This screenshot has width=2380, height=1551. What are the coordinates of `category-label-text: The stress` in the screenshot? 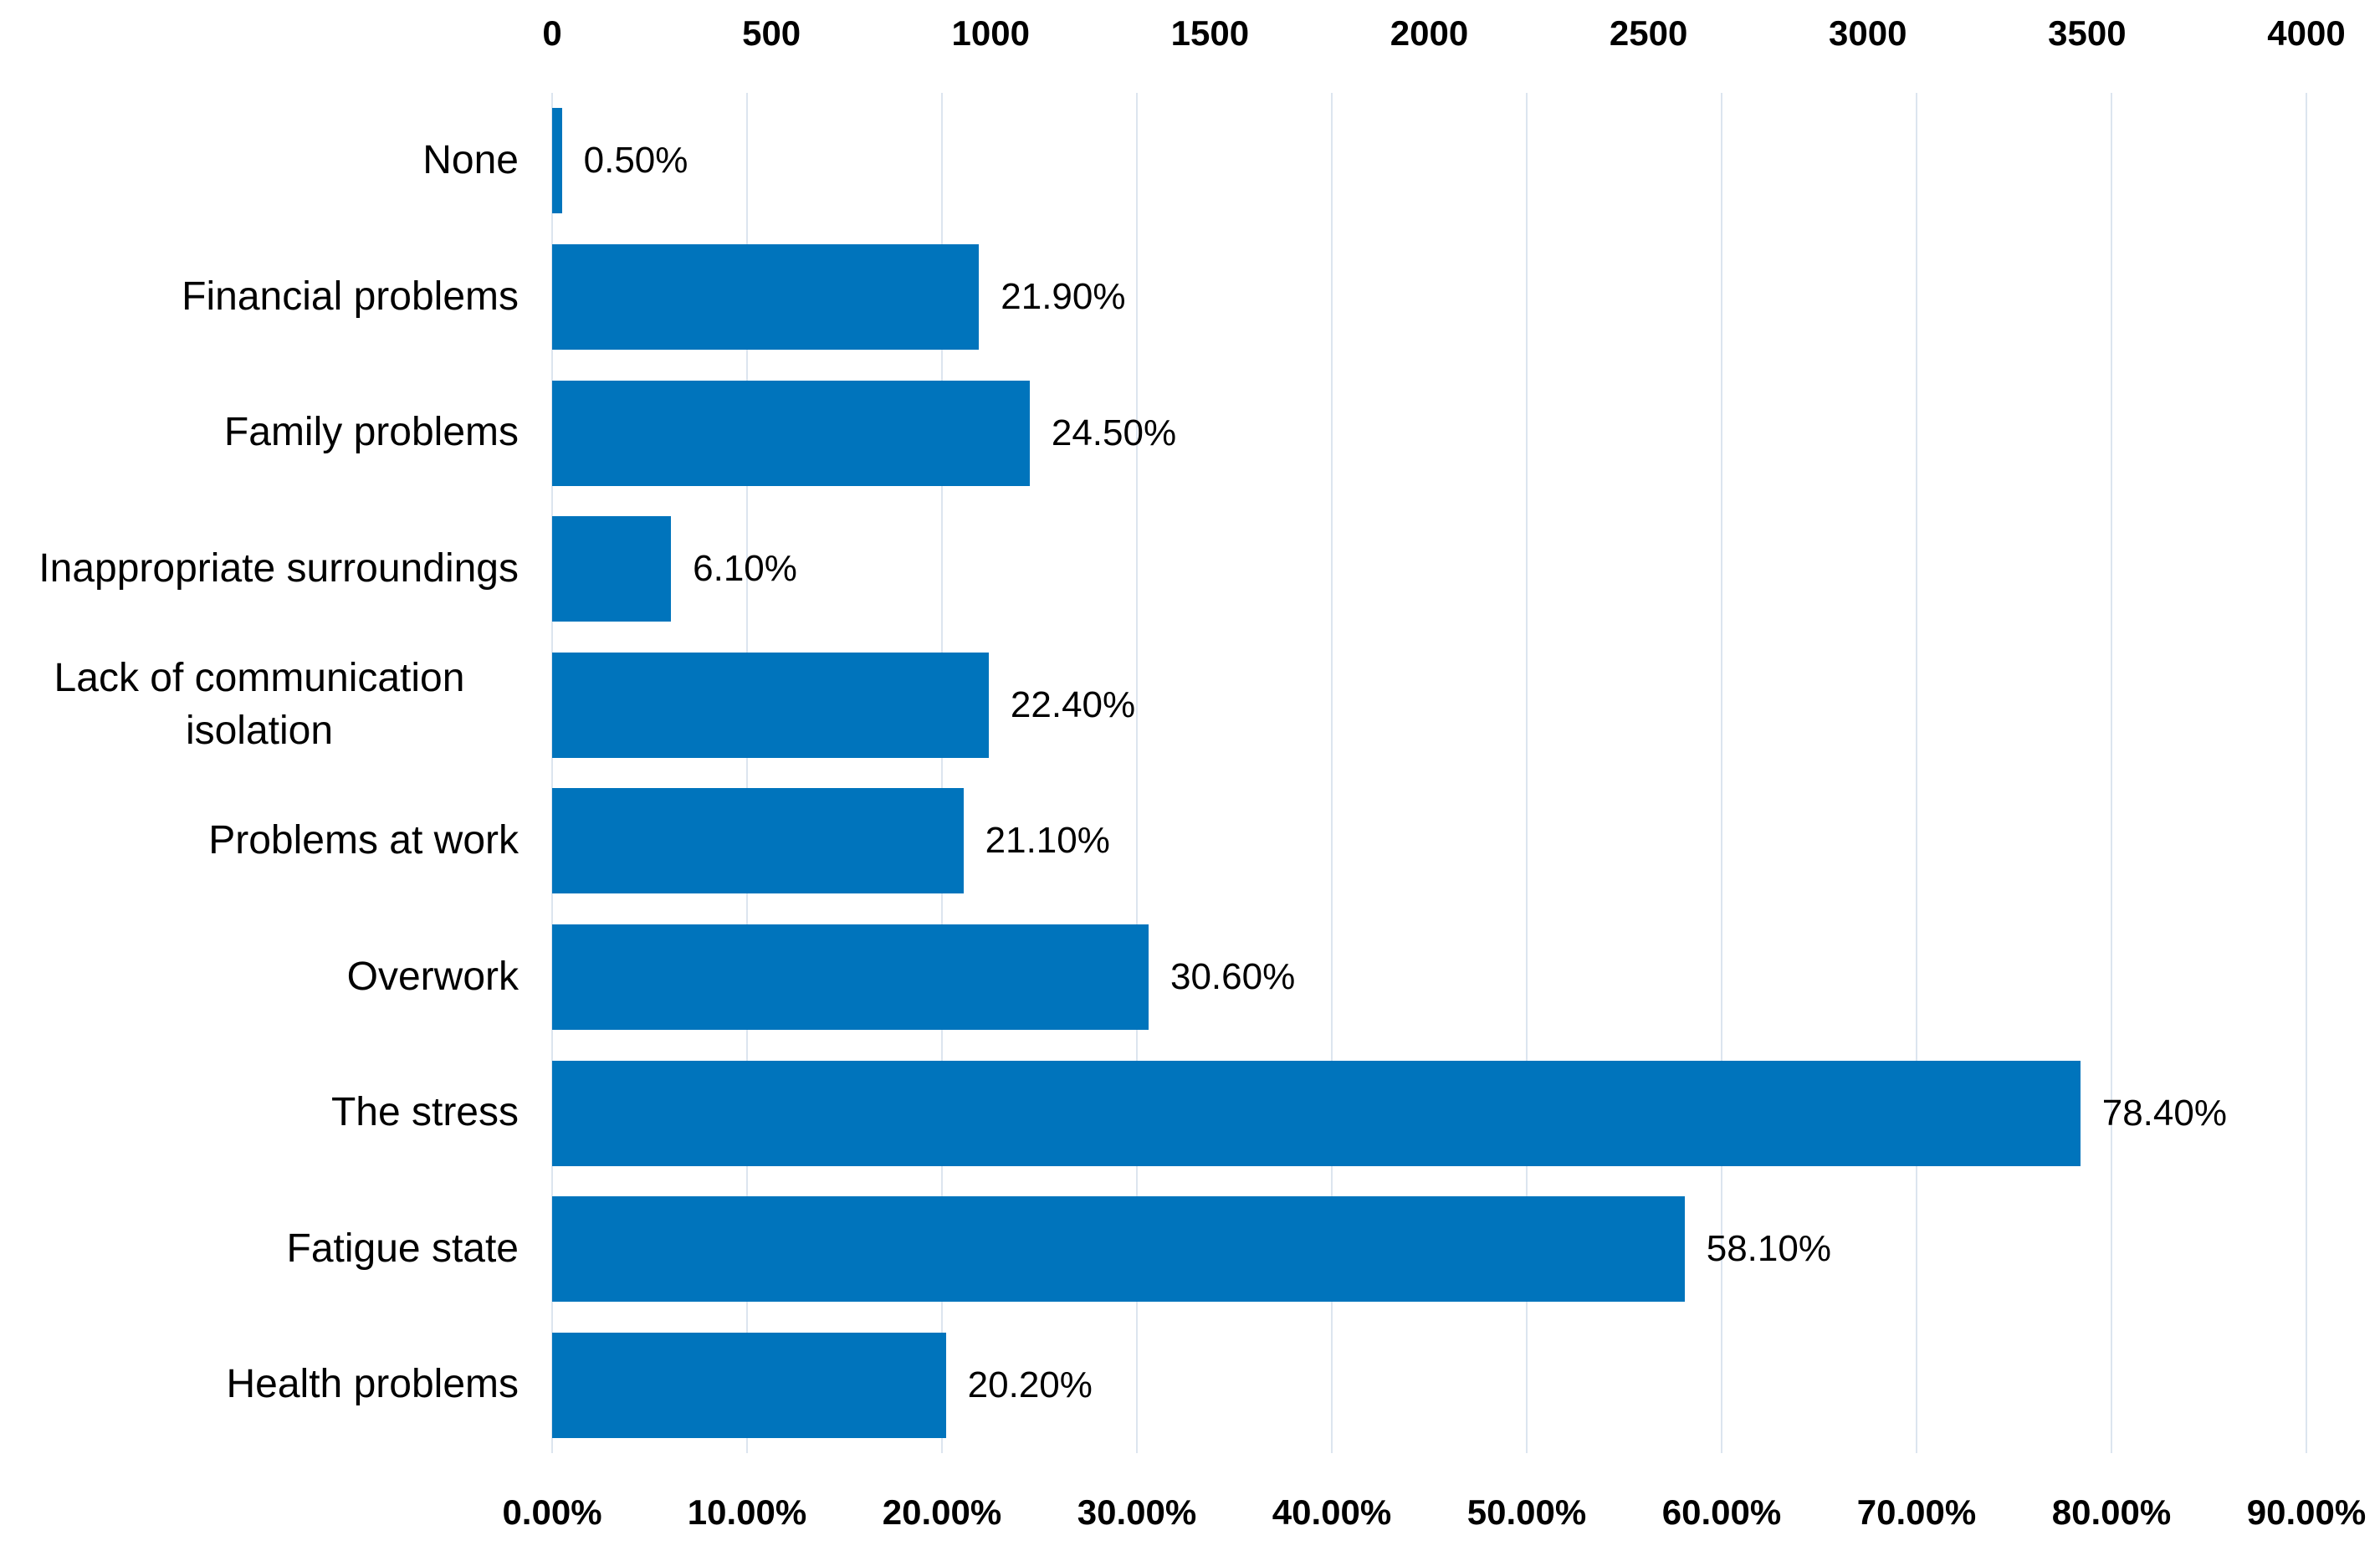 It's located at (424, 1112).